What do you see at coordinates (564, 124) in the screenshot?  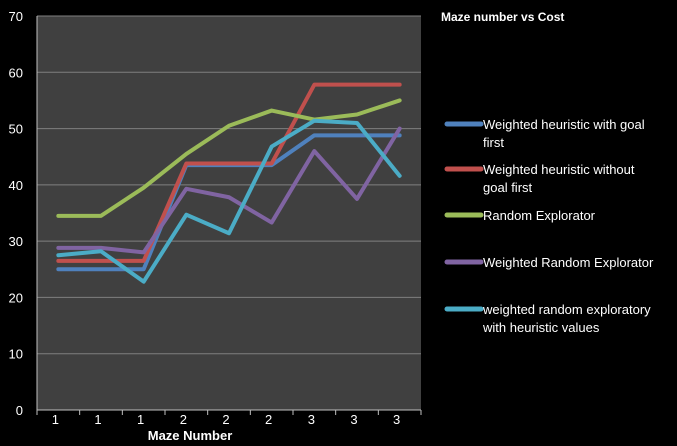 I see `legend-label-1: Weighted heuristic with goal` at bounding box center [564, 124].